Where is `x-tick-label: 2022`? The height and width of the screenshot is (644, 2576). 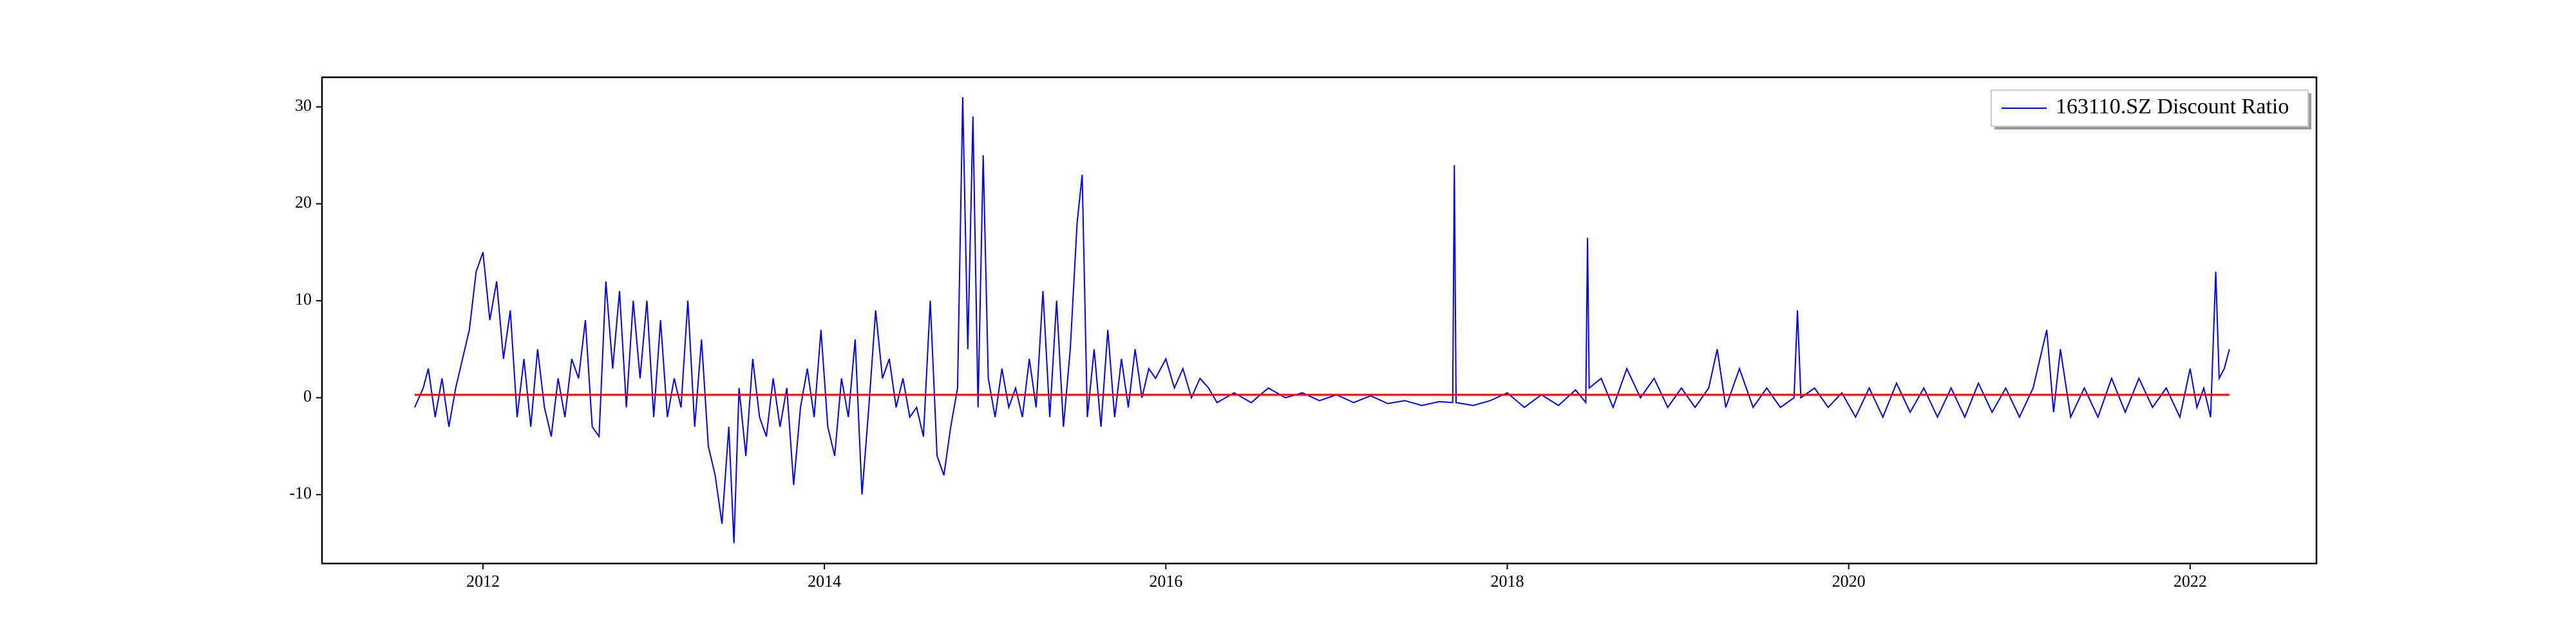
x-tick-label: 2022 is located at coordinates (2190, 581).